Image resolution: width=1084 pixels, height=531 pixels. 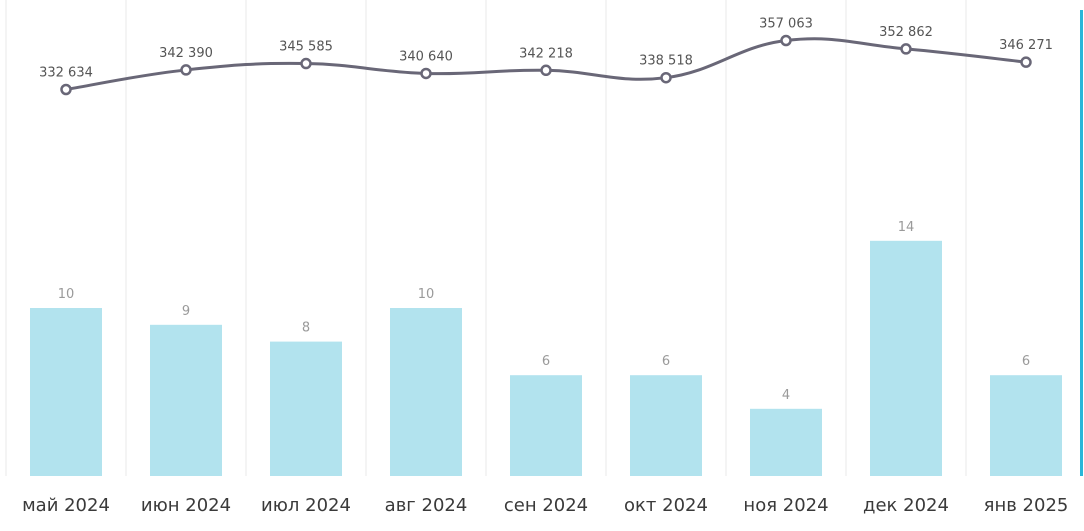 I want to click on category-label: дек 2024, so click(x=906, y=505).